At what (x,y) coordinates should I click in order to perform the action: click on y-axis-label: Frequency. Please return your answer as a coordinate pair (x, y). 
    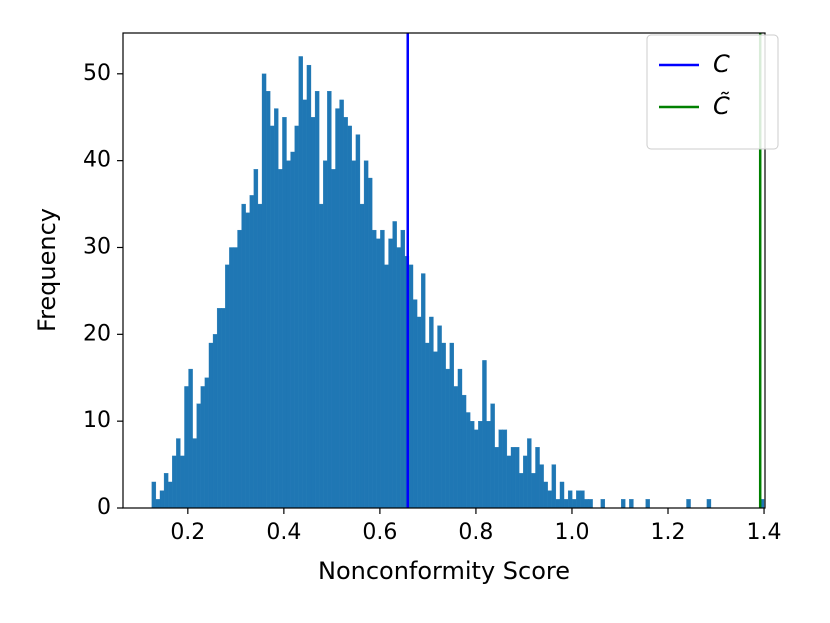
    Looking at the image, I should click on (47, 270).